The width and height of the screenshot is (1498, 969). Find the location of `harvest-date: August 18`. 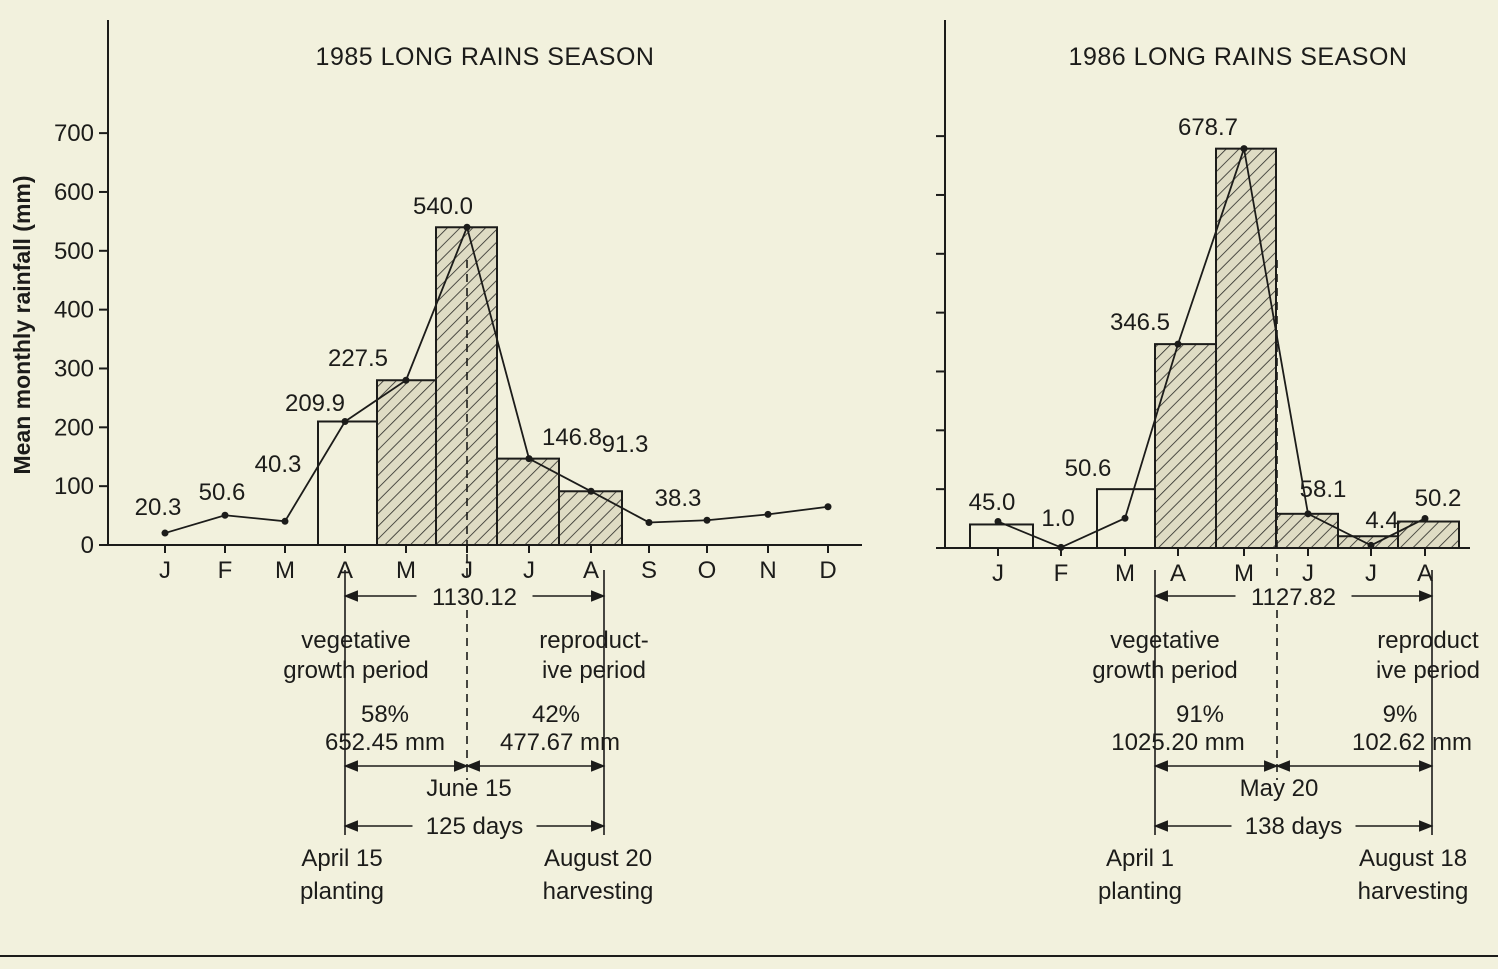

harvest-date: August 18 is located at coordinates (1413, 858).